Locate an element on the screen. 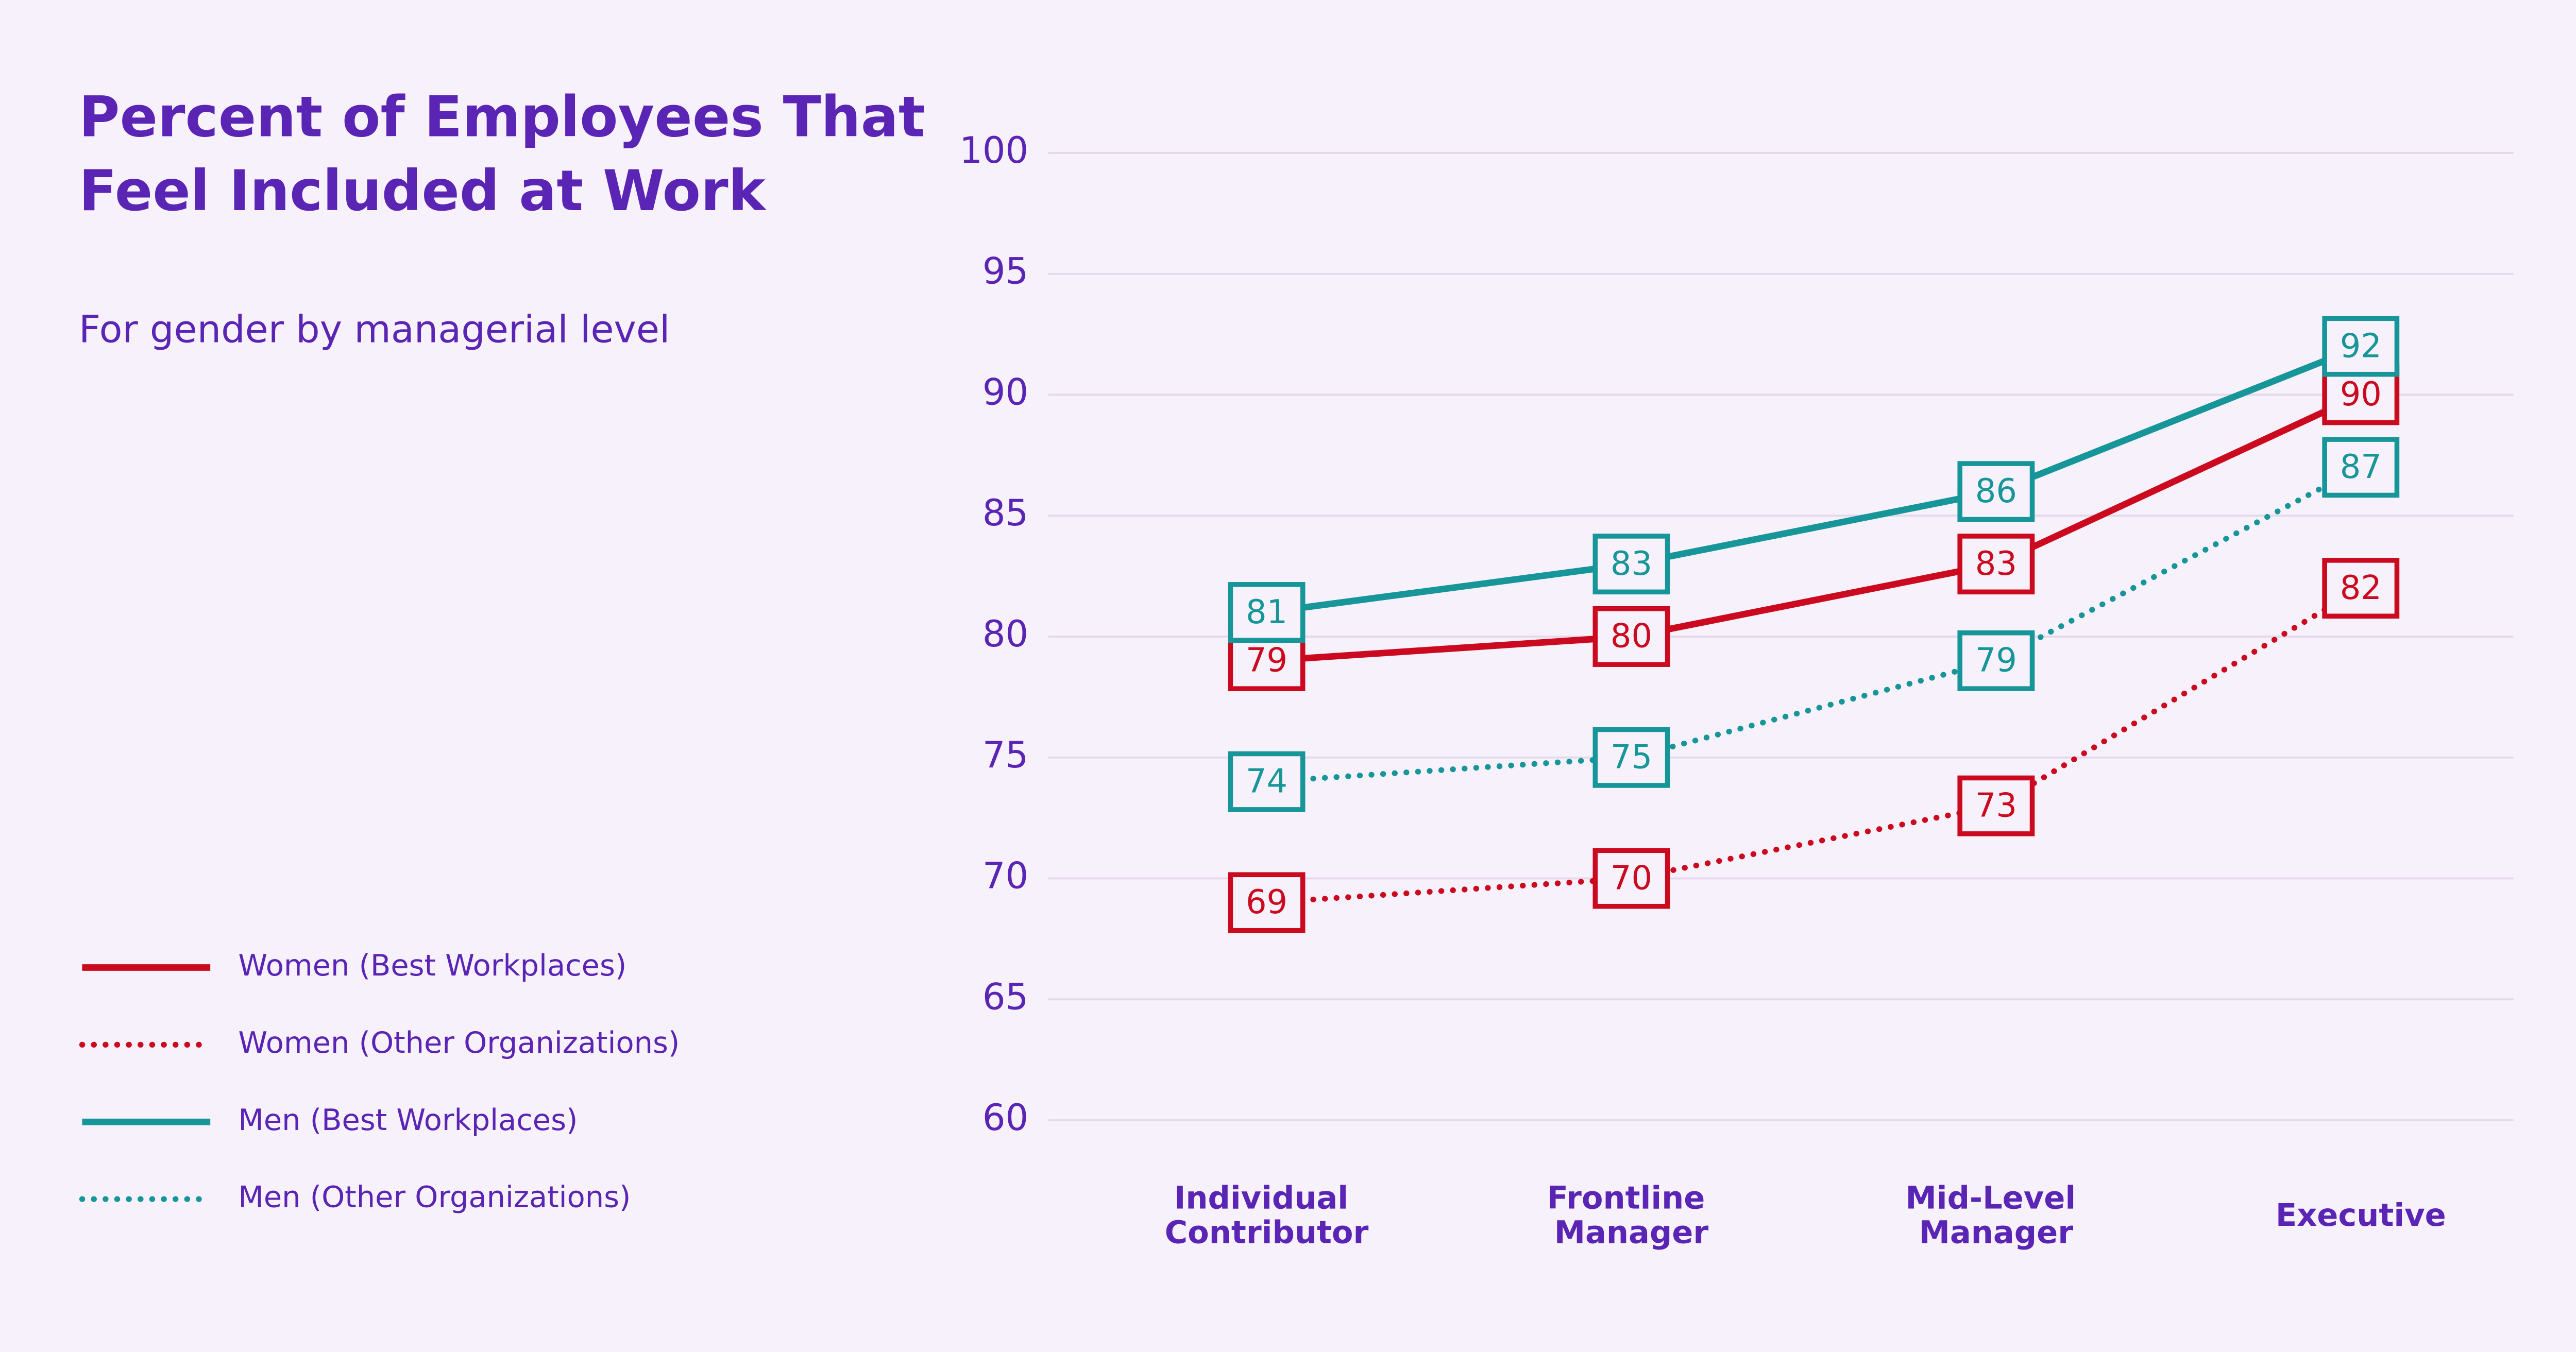 The height and width of the screenshot is (1352, 2576). x-tick-label: Executive is located at coordinates (2361, 1215).